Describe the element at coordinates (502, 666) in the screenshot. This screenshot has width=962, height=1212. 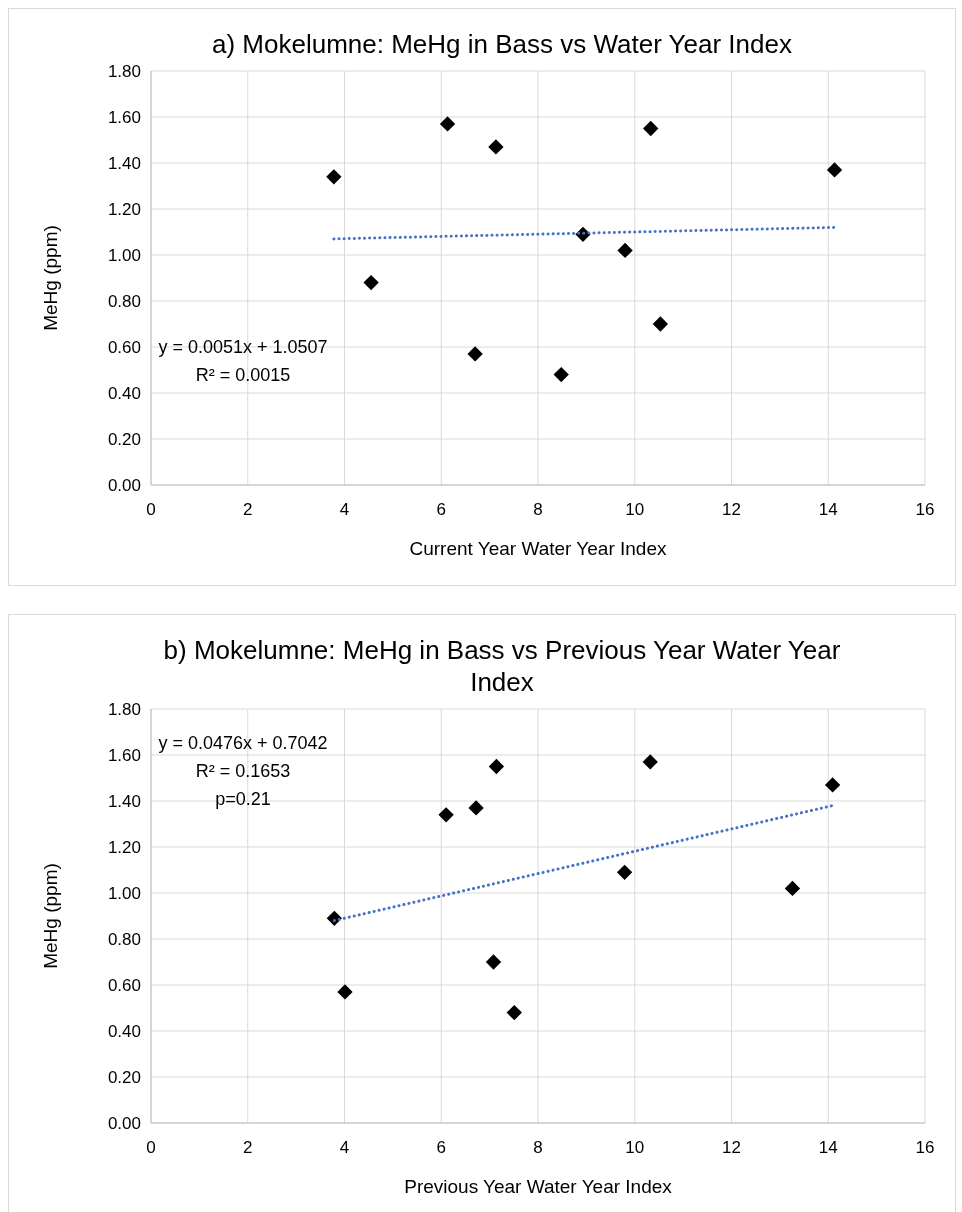
I see `chart-title: b) Mokelumne: MeHg in Bass vs Previous Year Water Year Index` at that location.